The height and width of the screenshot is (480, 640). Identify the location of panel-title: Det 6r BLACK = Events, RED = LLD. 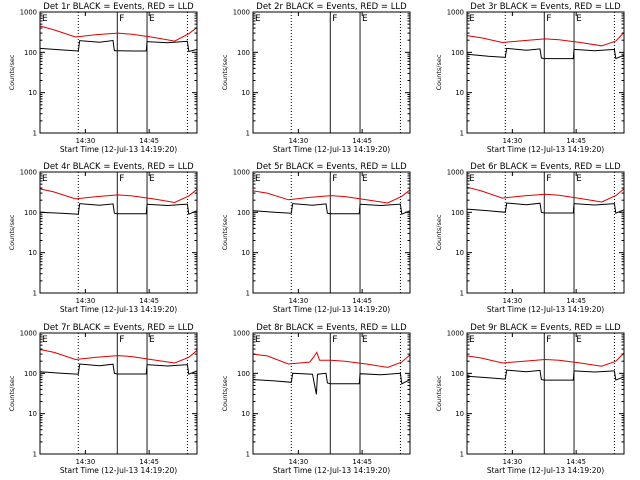
(545, 167).